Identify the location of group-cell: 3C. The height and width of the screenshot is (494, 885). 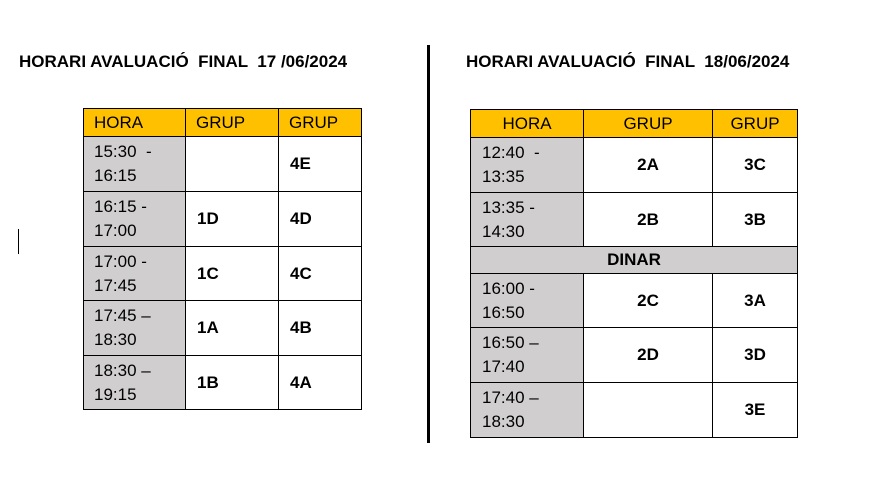
(755, 165).